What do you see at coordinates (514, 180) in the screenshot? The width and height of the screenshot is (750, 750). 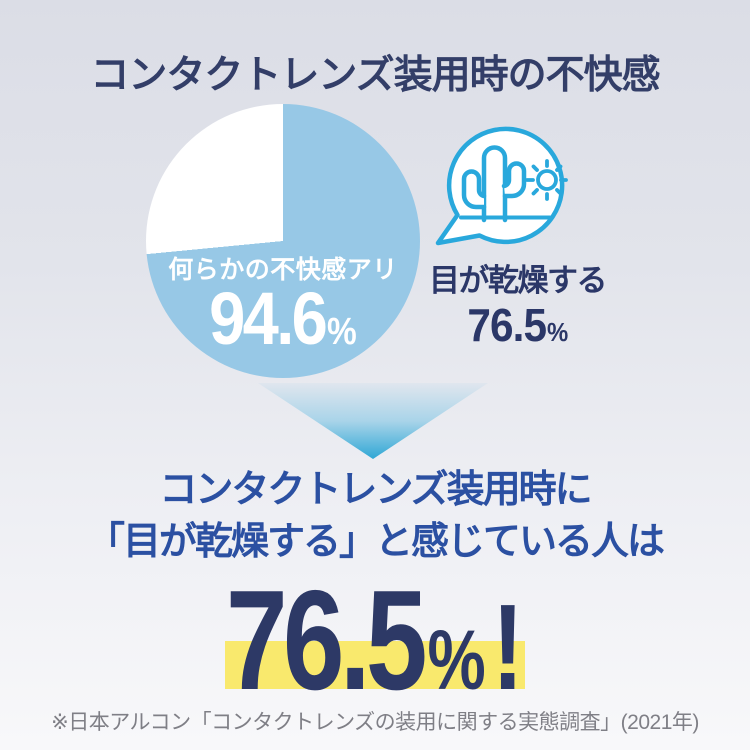 I see `cactus-right-arm` at bounding box center [514, 180].